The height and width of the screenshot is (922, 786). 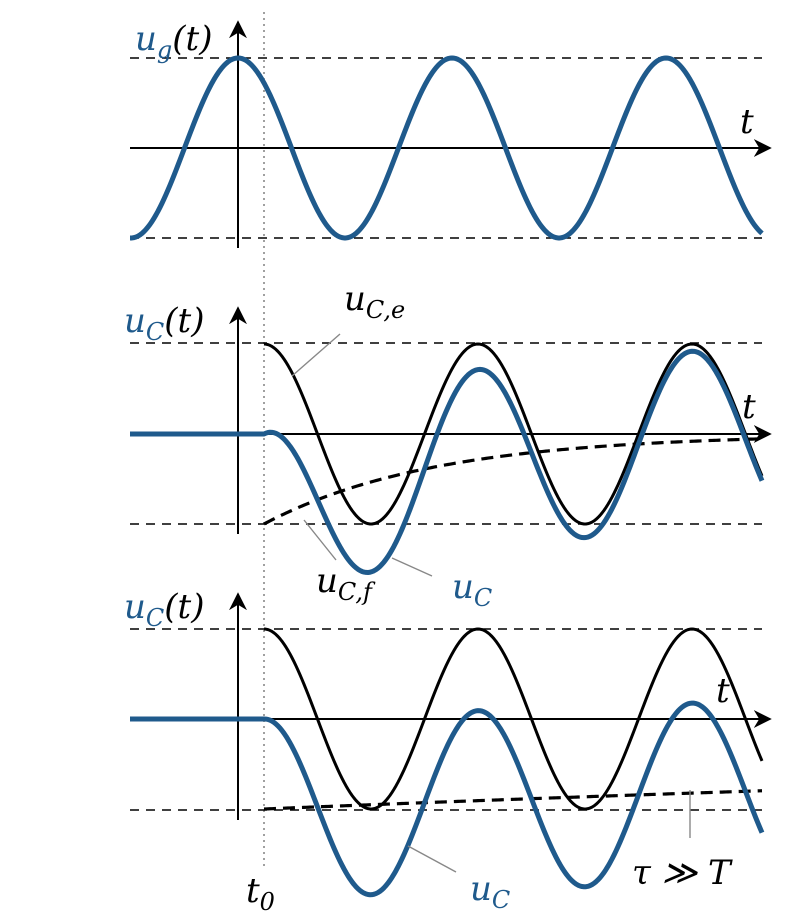 What do you see at coordinates (374, 301) in the screenshot?
I see `forced-response-label: uC,e` at bounding box center [374, 301].